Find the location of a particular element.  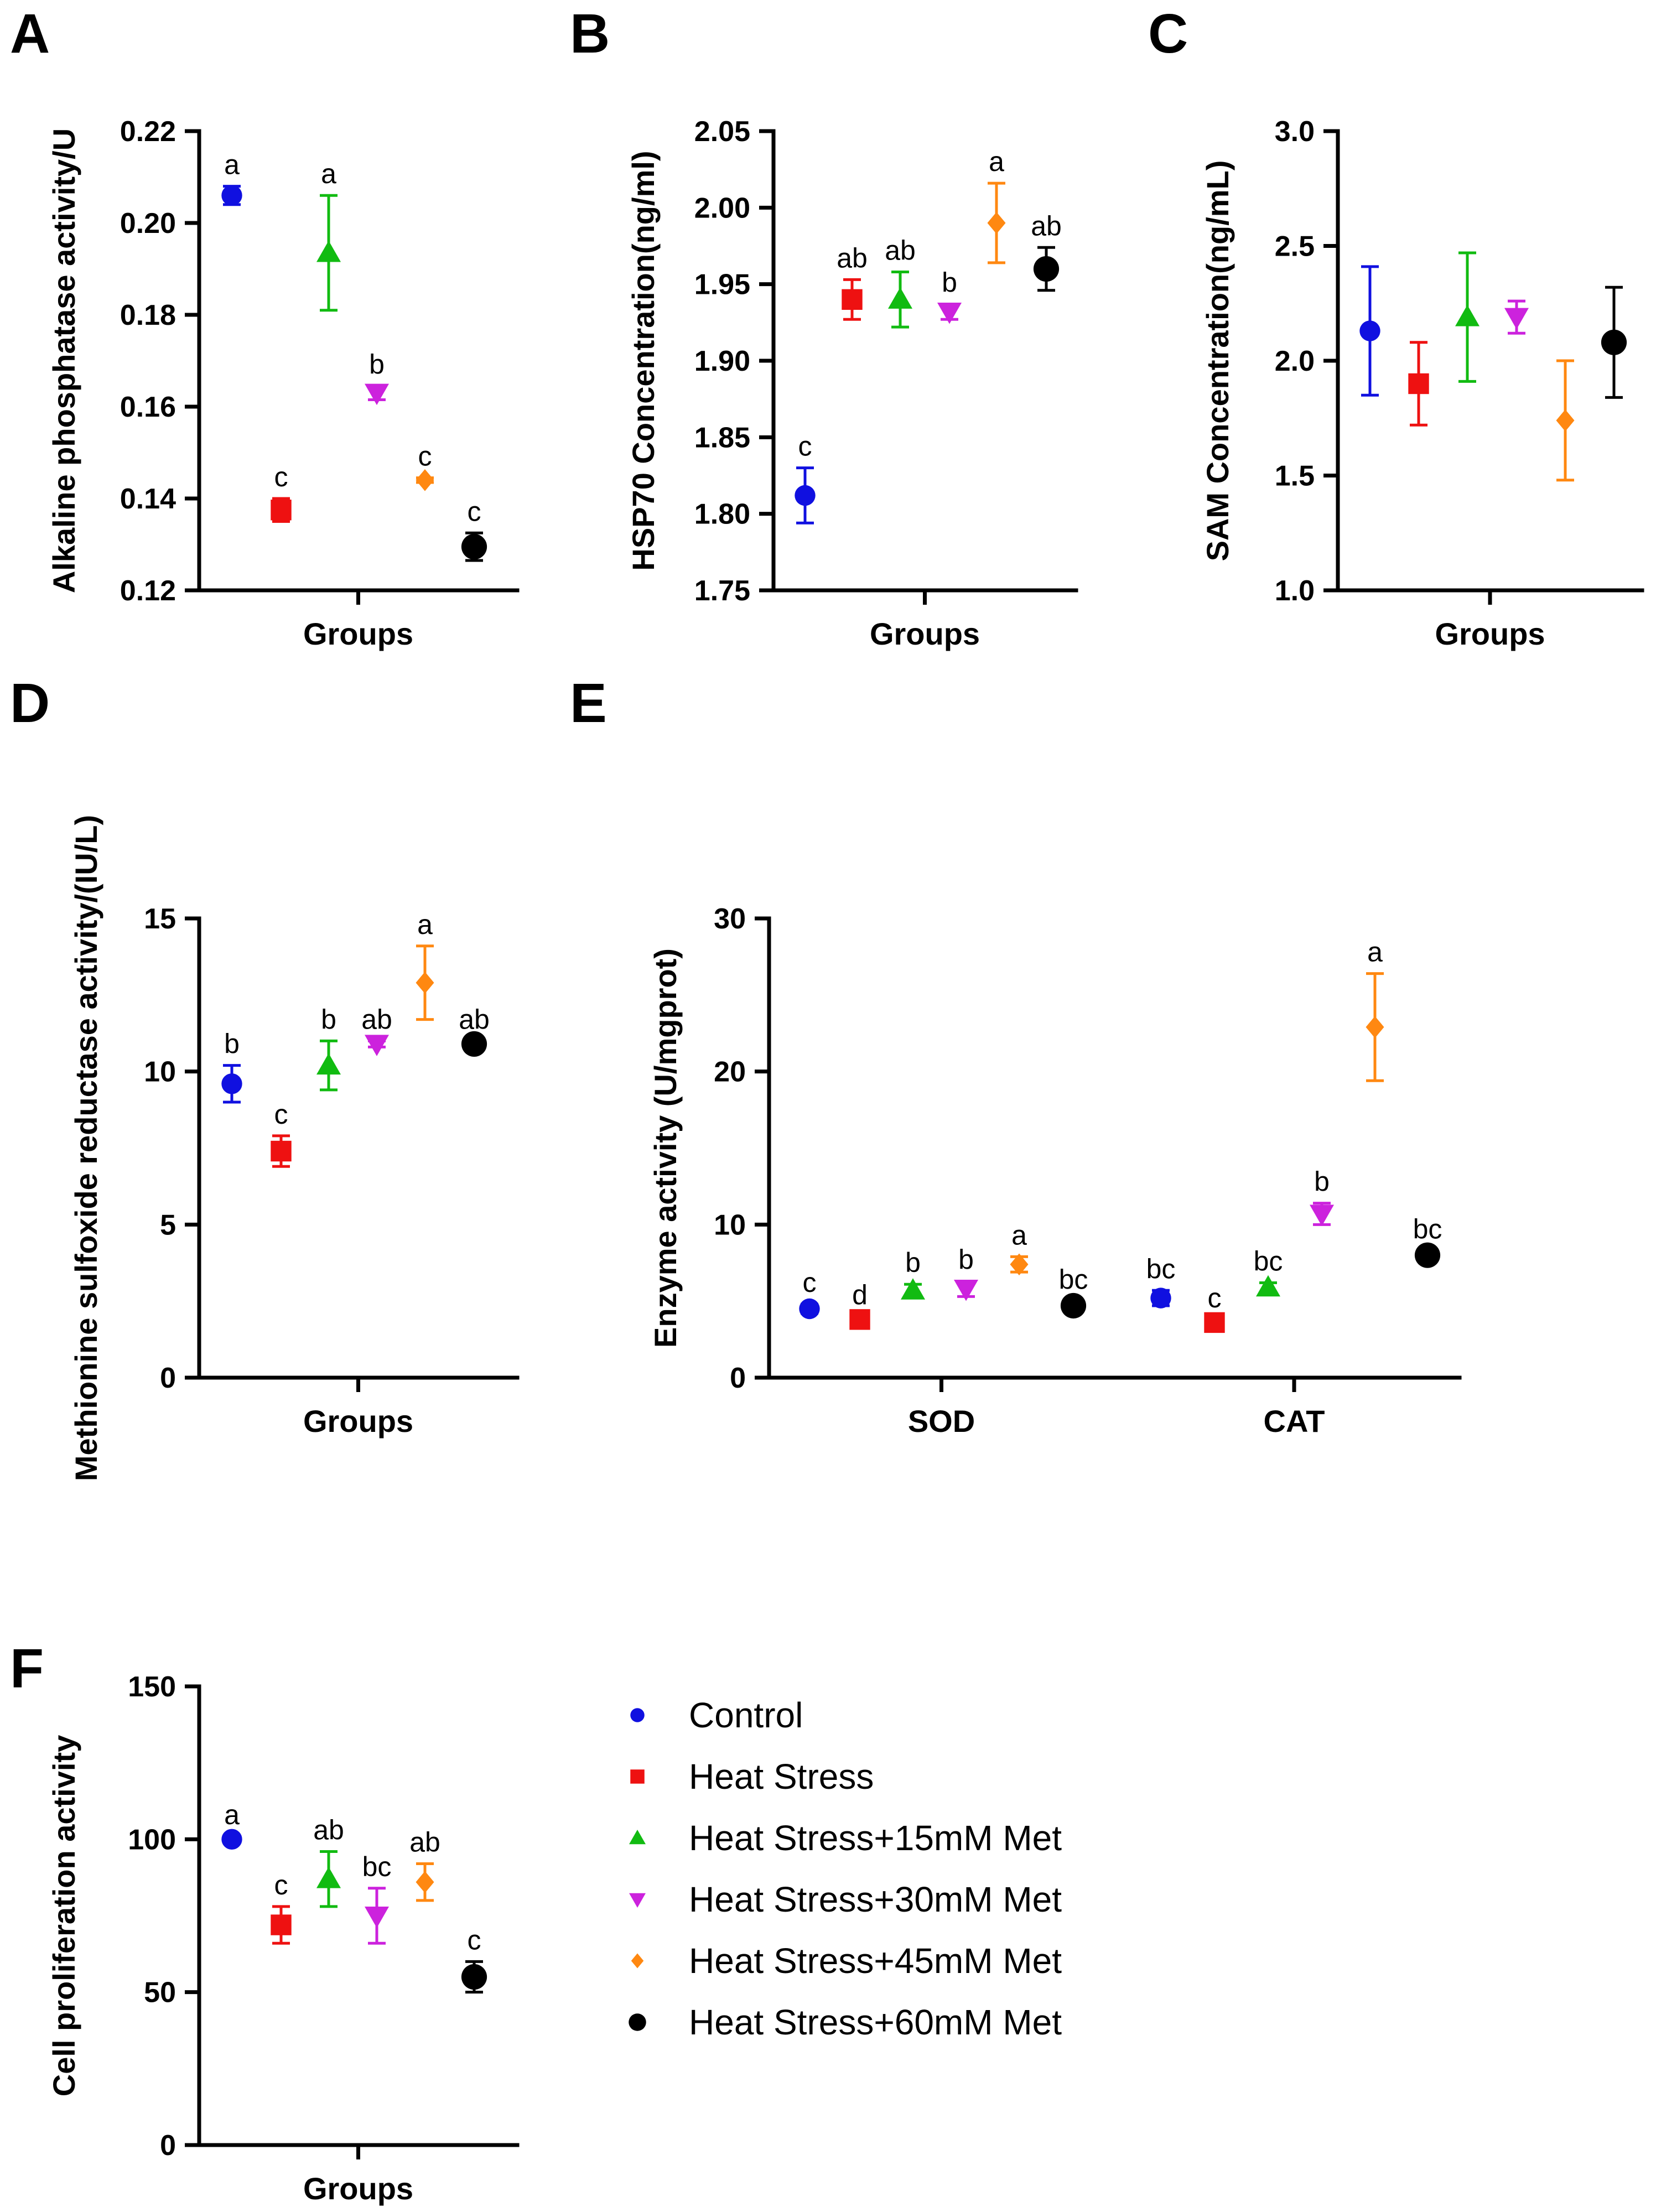

marker-b-heat-stress-45mm-met is located at coordinates (996, 223).